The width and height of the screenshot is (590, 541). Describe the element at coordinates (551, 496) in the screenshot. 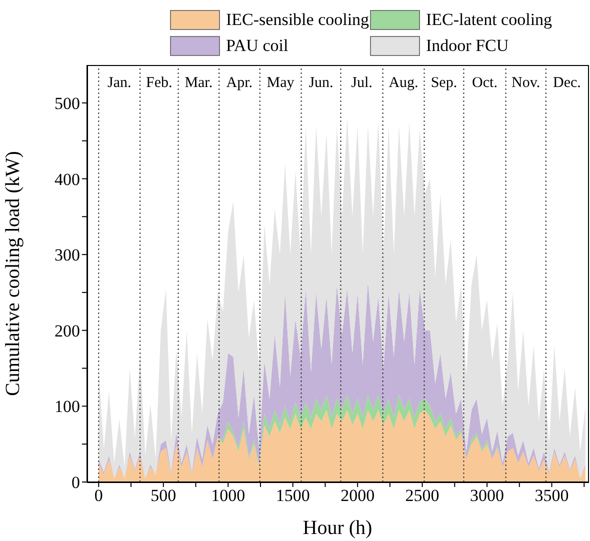

I see `x-tick-label: 3500` at that location.